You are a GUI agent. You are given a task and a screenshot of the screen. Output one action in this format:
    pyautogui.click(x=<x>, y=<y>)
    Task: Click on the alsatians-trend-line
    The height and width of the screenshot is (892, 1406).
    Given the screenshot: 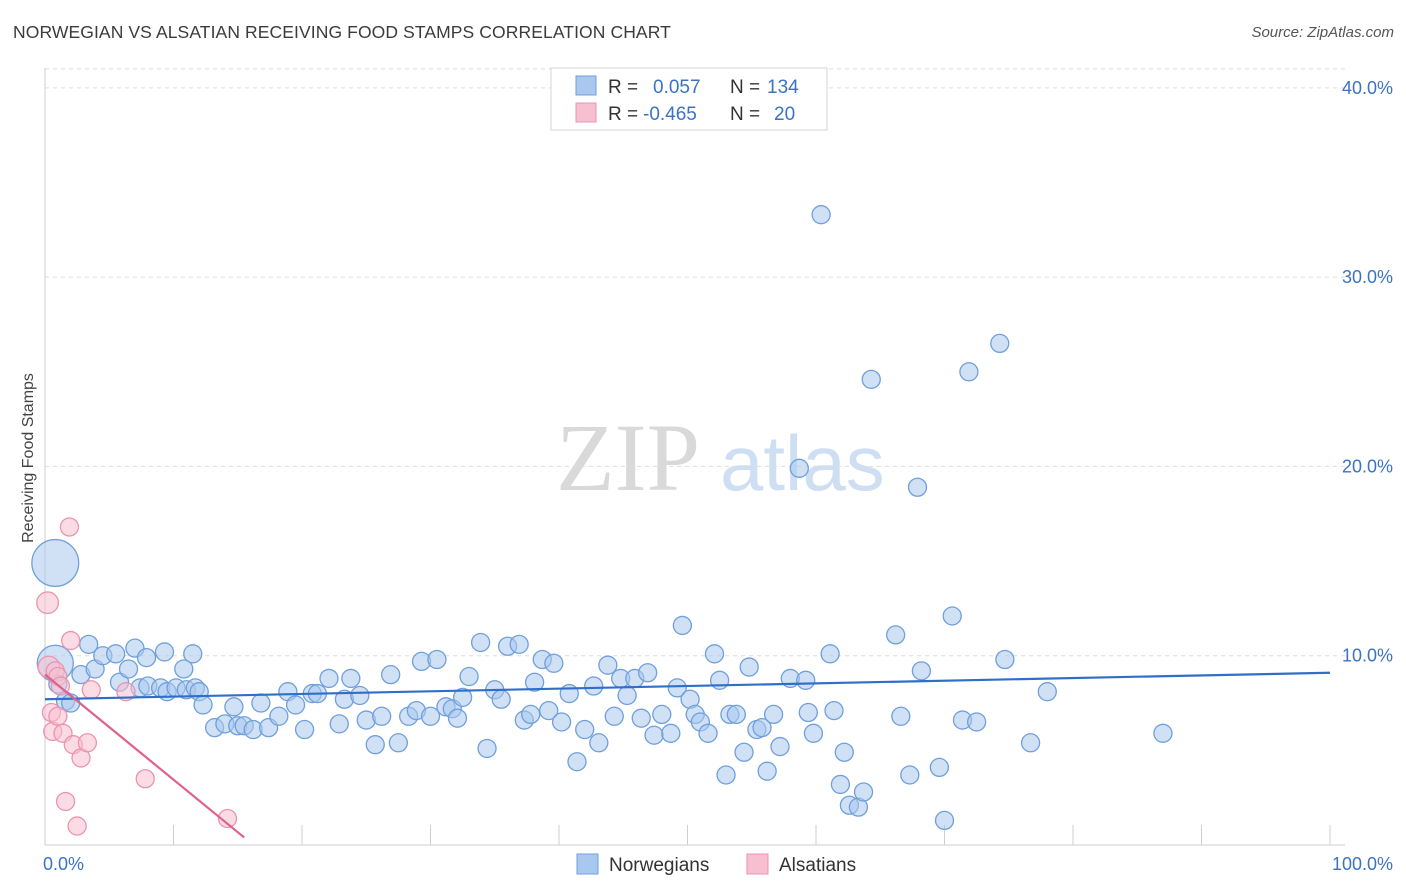 What is the action you would take?
    pyautogui.click(x=144, y=756)
    